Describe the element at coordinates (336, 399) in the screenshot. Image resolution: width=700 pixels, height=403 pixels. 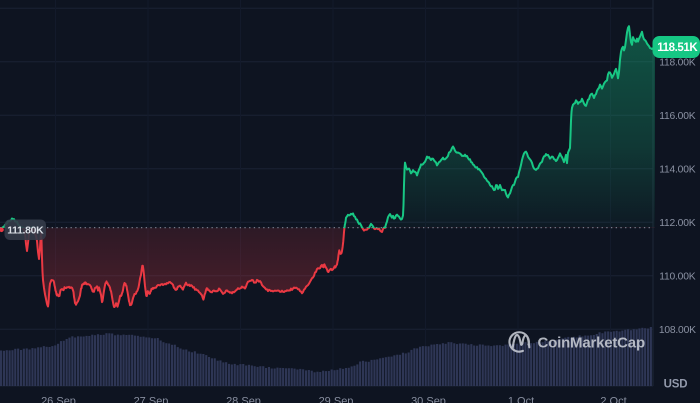
I see `svg-text: 29 Sep` at that location.